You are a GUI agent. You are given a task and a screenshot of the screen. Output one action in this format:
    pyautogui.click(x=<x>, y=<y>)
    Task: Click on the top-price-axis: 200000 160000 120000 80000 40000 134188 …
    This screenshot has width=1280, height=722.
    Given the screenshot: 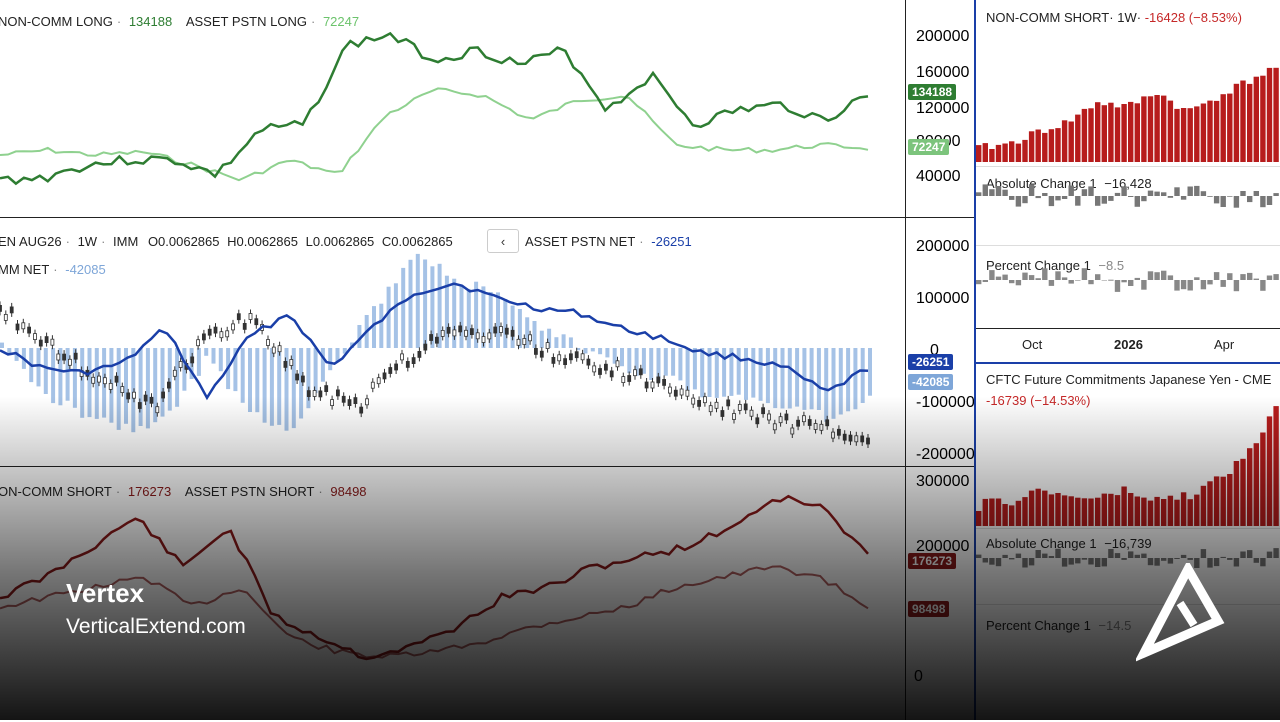 What is the action you would take?
    pyautogui.click(x=940, y=108)
    